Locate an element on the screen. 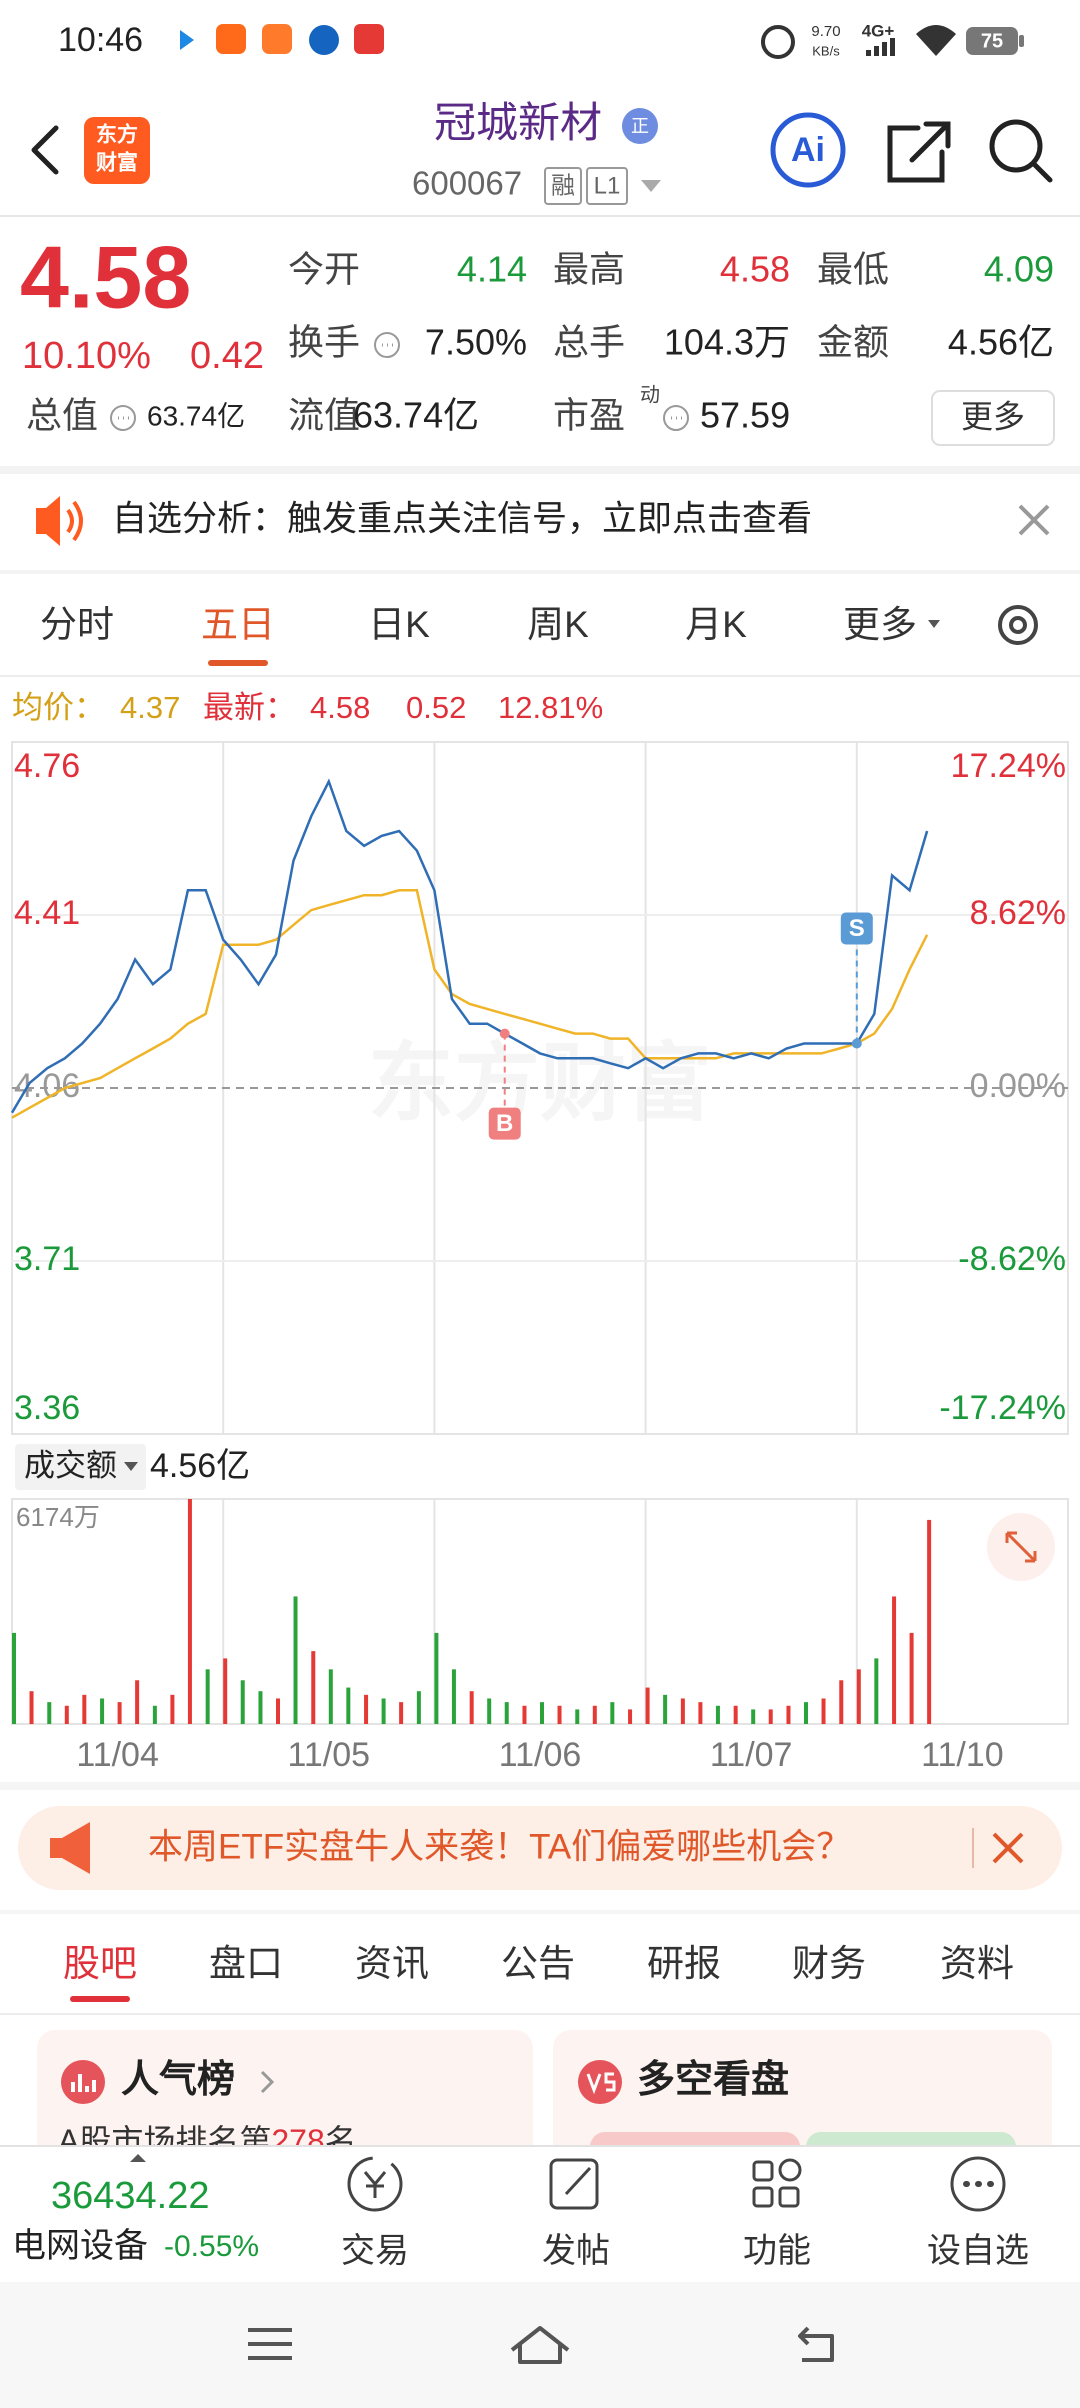 Image resolution: width=1080 pixels, height=2408 pixels. battery-level: 75 is located at coordinates (992, 41).